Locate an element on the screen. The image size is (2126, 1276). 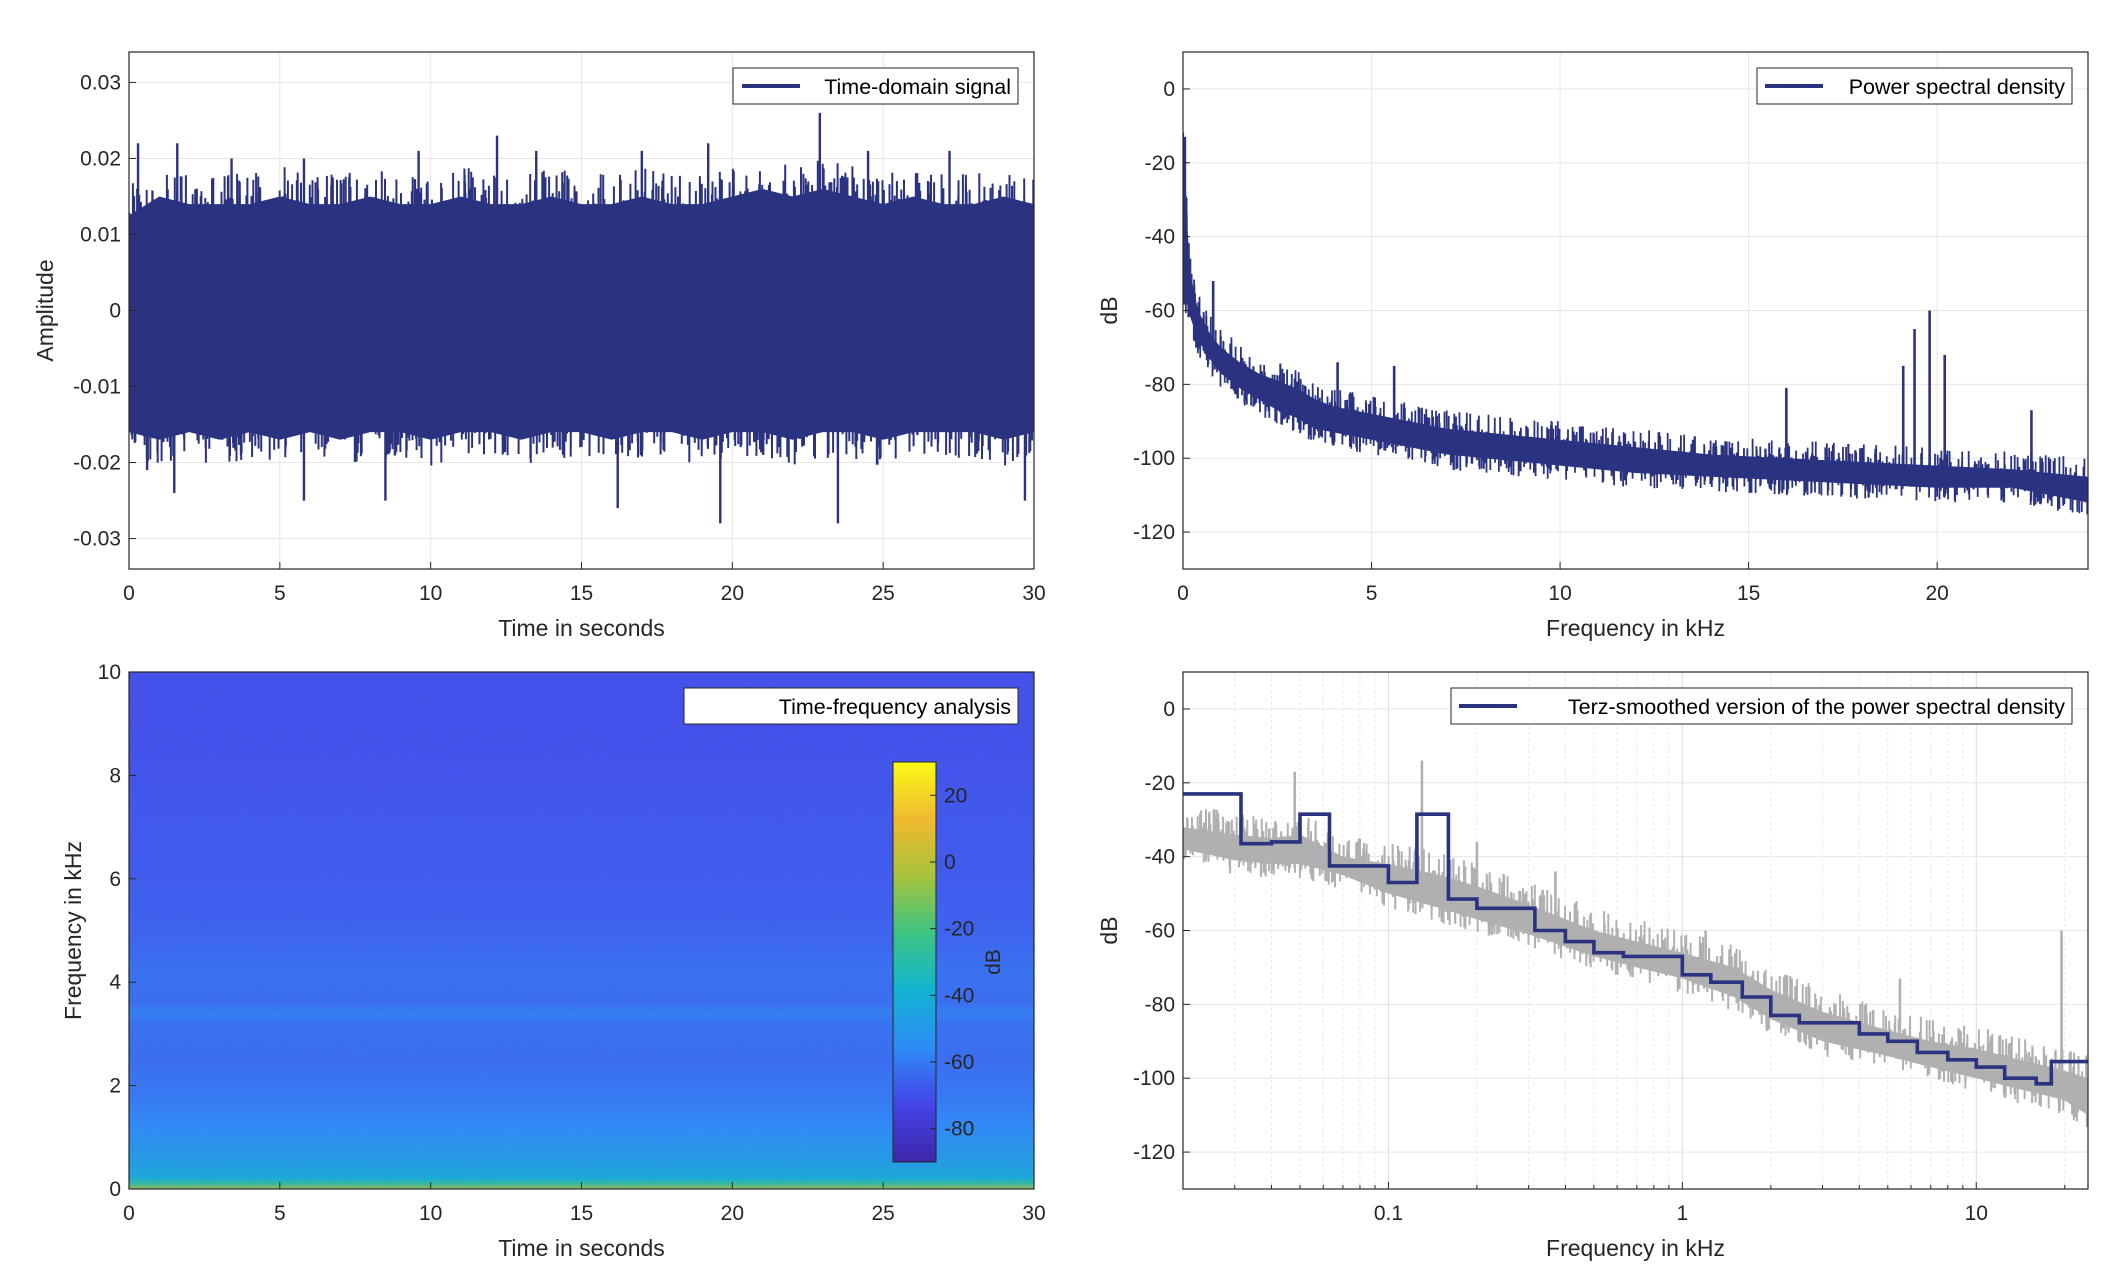
legend-label-b: Power spectral density is located at coordinates (1957, 87).